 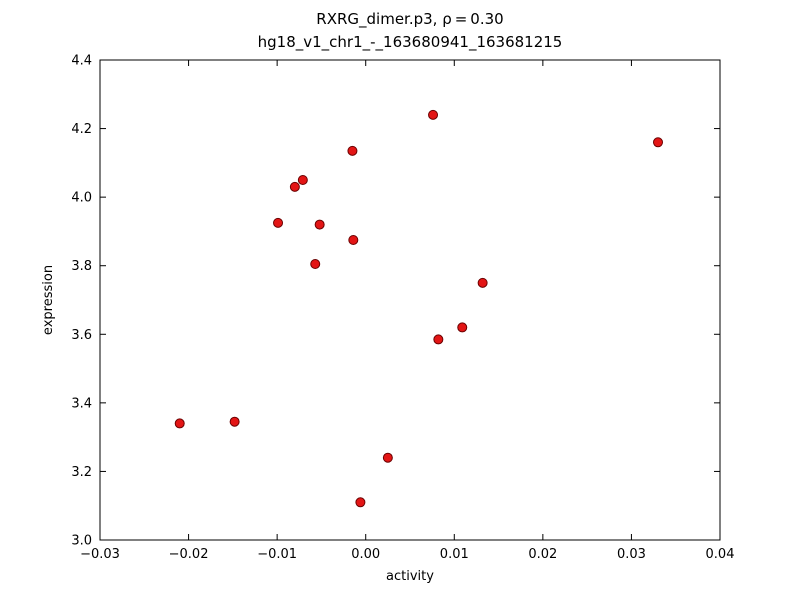 What do you see at coordinates (542, 554) in the screenshot?
I see `x-tick-label: 0.02` at bounding box center [542, 554].